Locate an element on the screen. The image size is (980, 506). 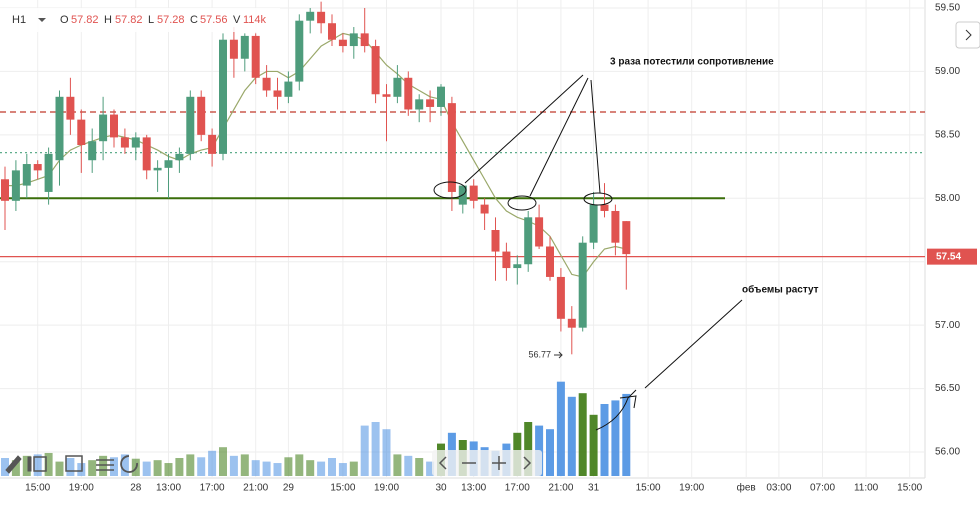
x-tick-label: 31 is located at coordinates (594, 488).